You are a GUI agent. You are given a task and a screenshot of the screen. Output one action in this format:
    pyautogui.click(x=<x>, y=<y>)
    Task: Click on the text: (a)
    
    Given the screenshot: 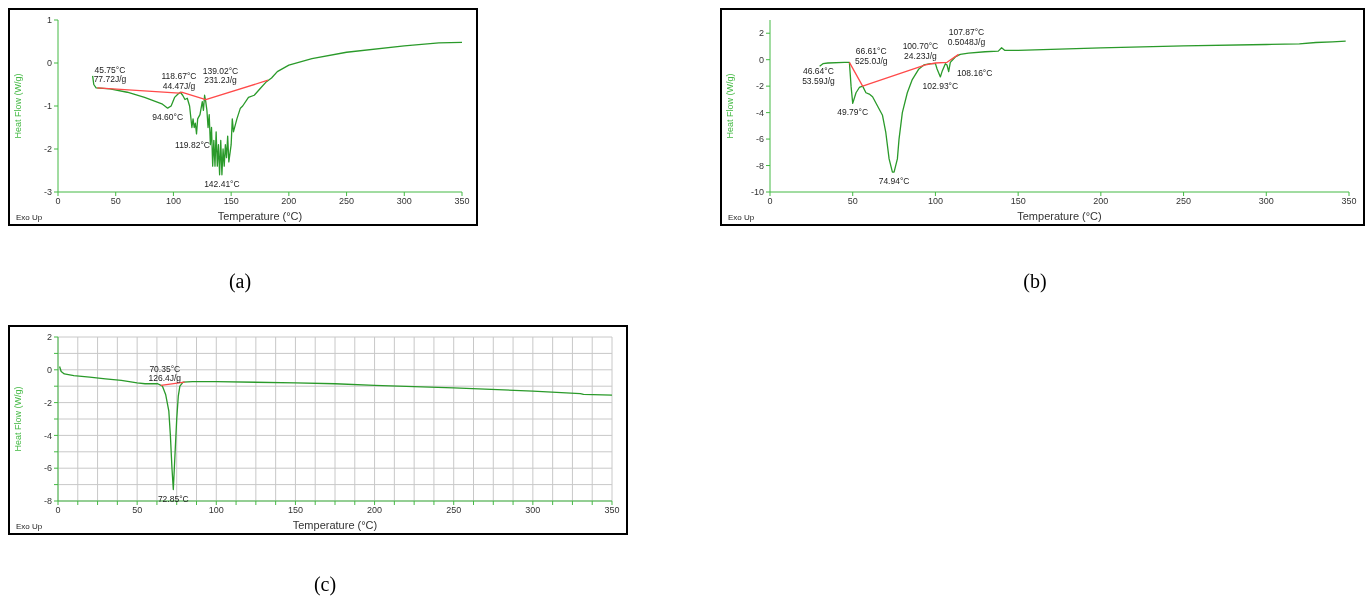 What is the action you would take?
    pyautogui.click(x=240, y=281)
    